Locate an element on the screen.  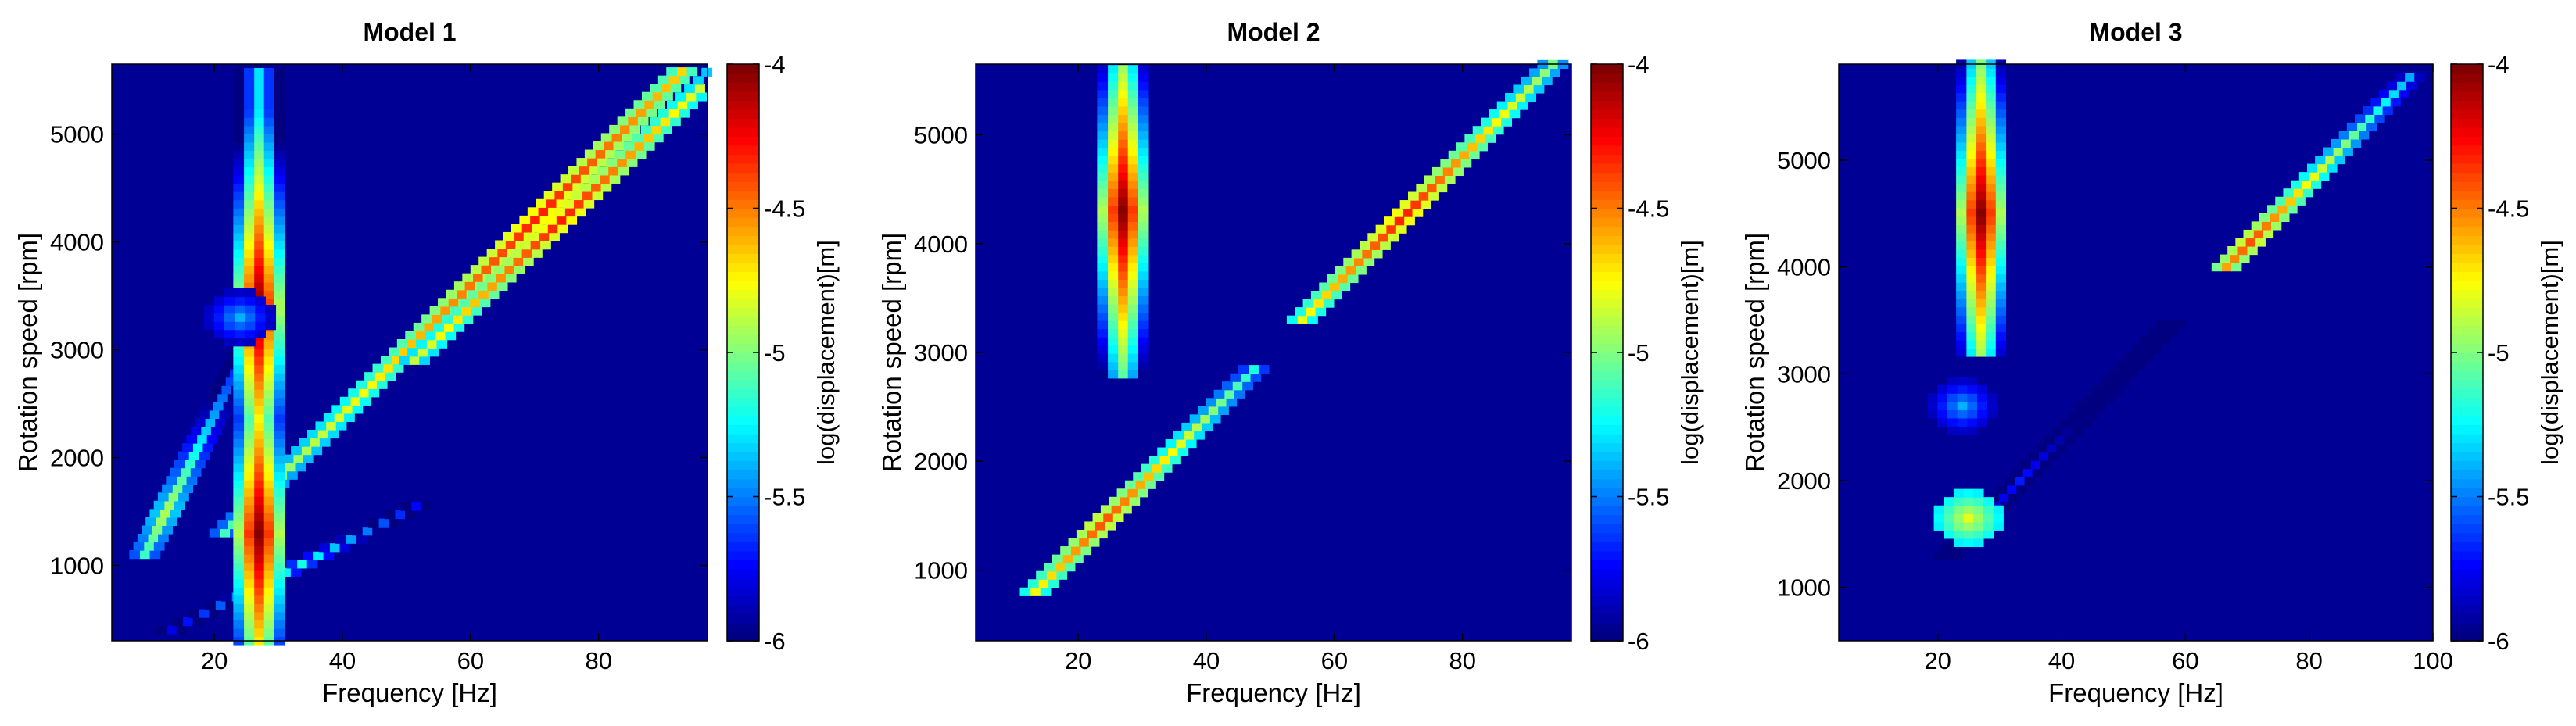
y-tick-label: 4000 is located at coordinates (941, 244).